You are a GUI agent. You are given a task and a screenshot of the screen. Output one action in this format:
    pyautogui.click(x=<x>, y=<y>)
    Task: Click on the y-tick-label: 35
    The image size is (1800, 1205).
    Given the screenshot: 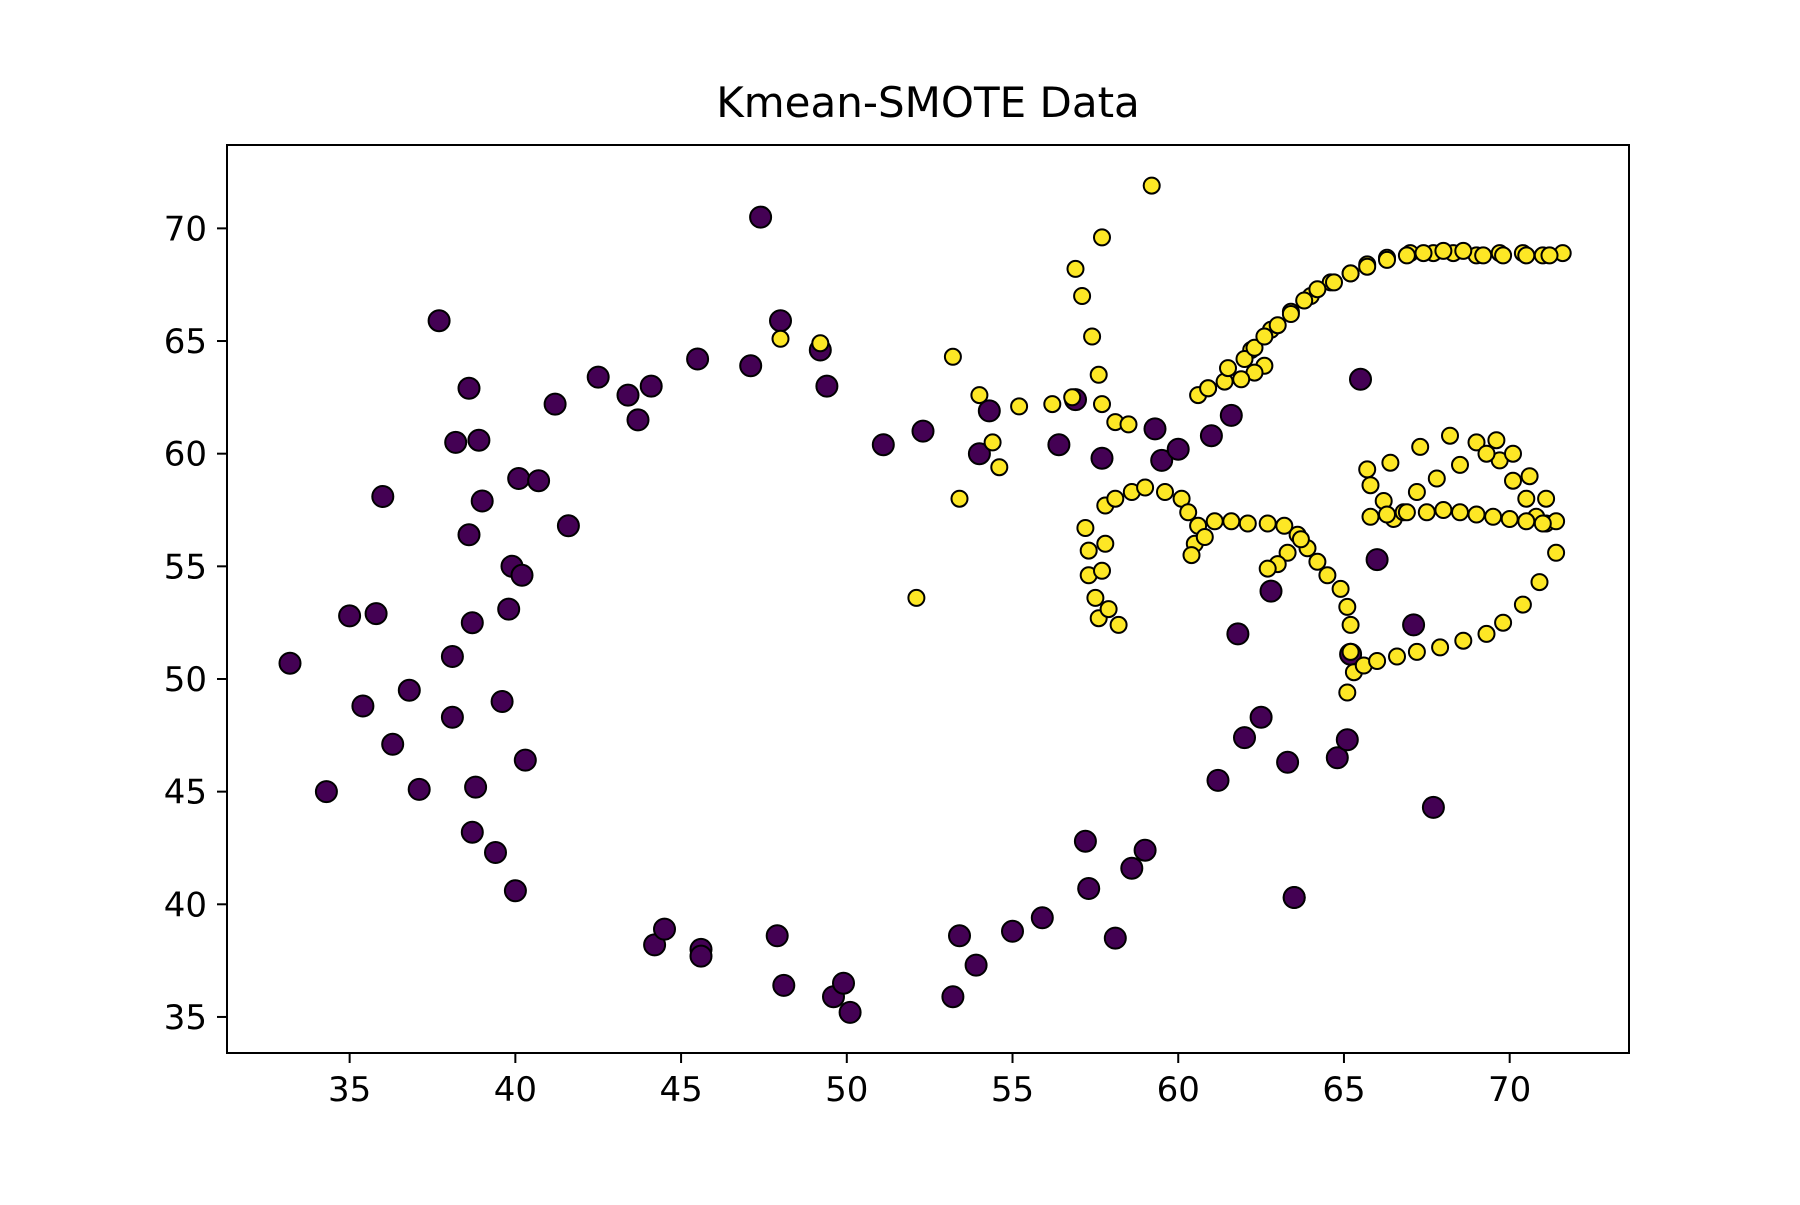 What is the action you would take?
    pyautogui.click(x=185, y=1018)
    